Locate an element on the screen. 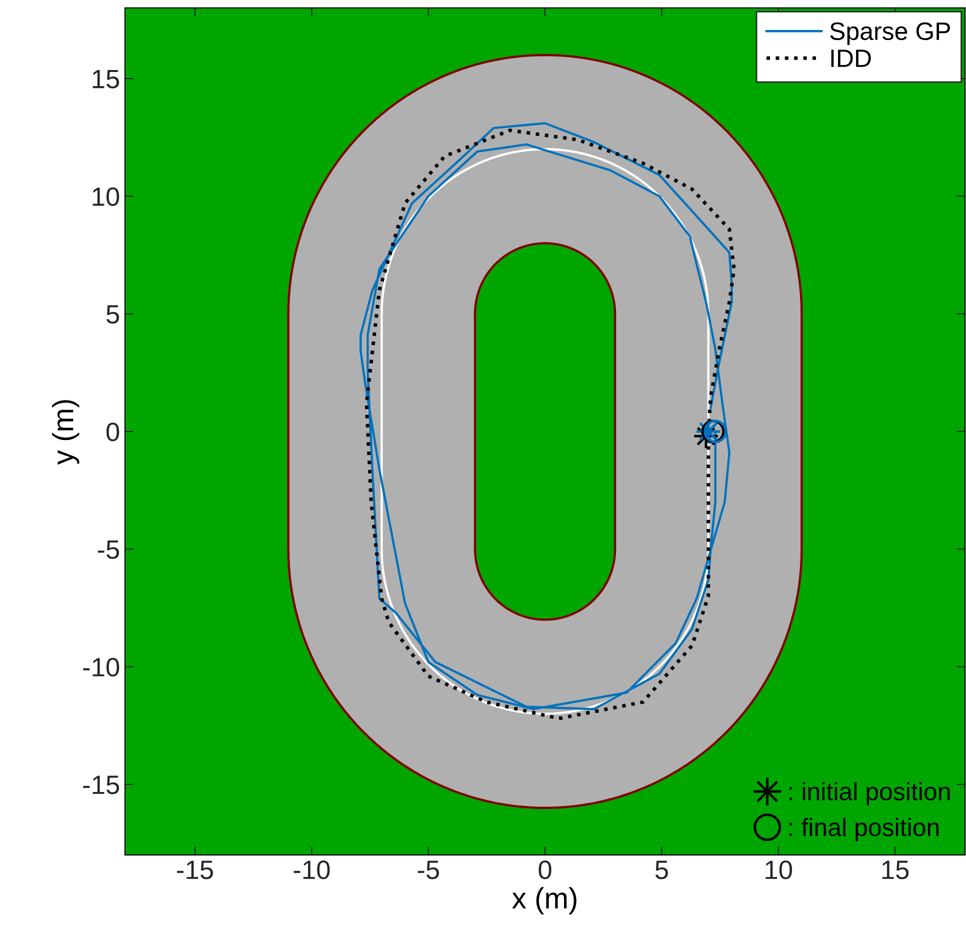 The image size is (966, 951). x-tick-label: -5 is located at coordinates (428, 870).